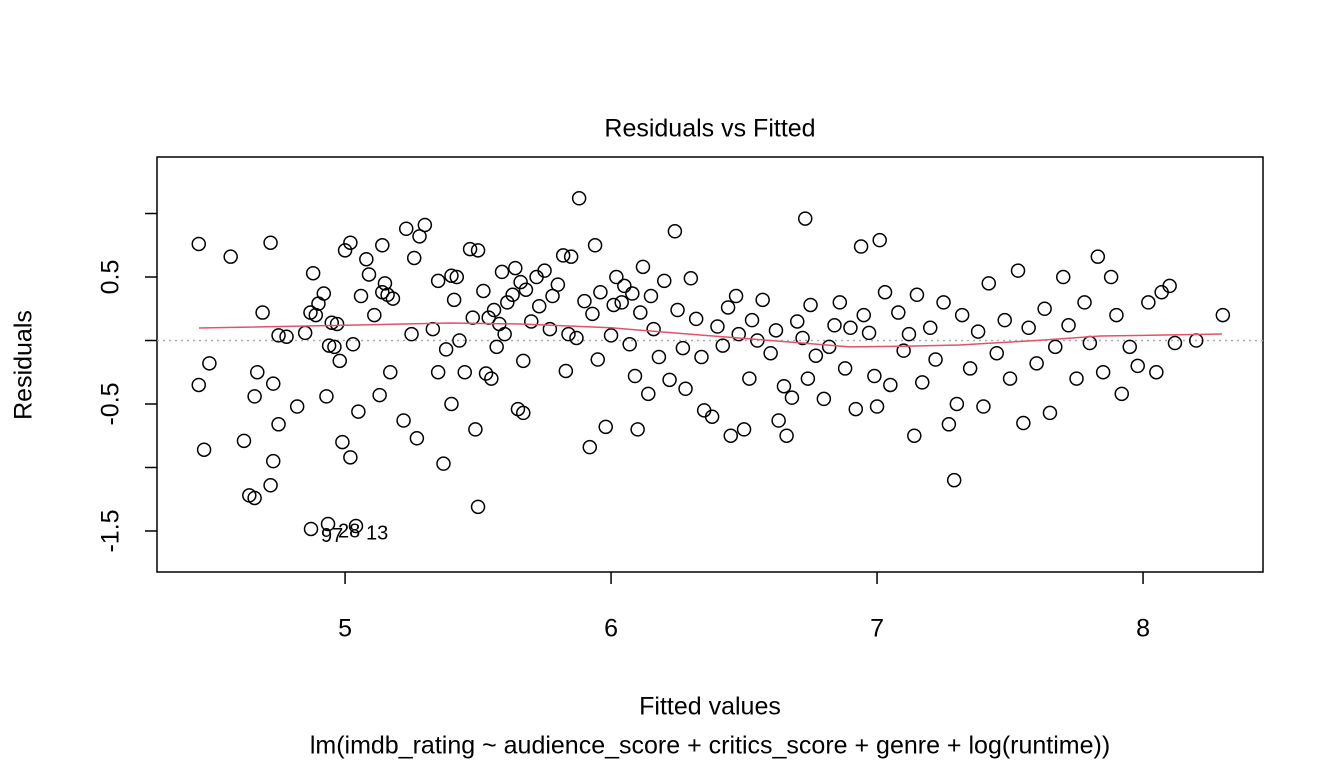  Describe the element at coordinates (709, 129) in the screenshot. I see `chart-title: Residuals vs Fitted` at that location.